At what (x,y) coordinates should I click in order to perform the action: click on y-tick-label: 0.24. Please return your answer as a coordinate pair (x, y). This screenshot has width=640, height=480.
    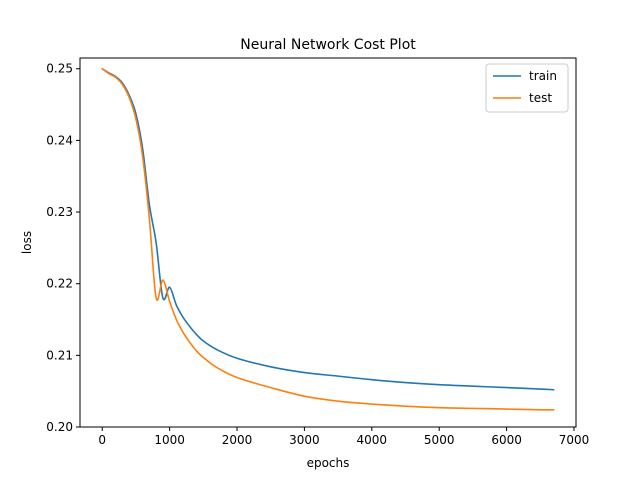
    Looking at the image, I should click on (59, 140).